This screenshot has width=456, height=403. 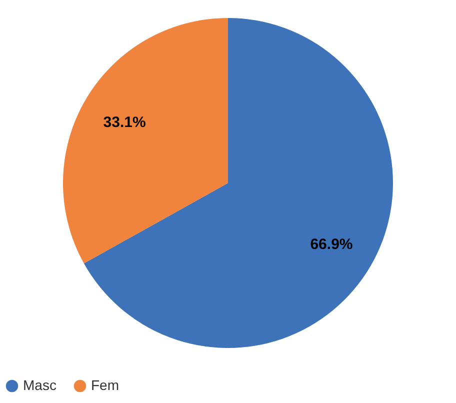 I want to click on legend-label: Masc, so click(x=39, y=385).